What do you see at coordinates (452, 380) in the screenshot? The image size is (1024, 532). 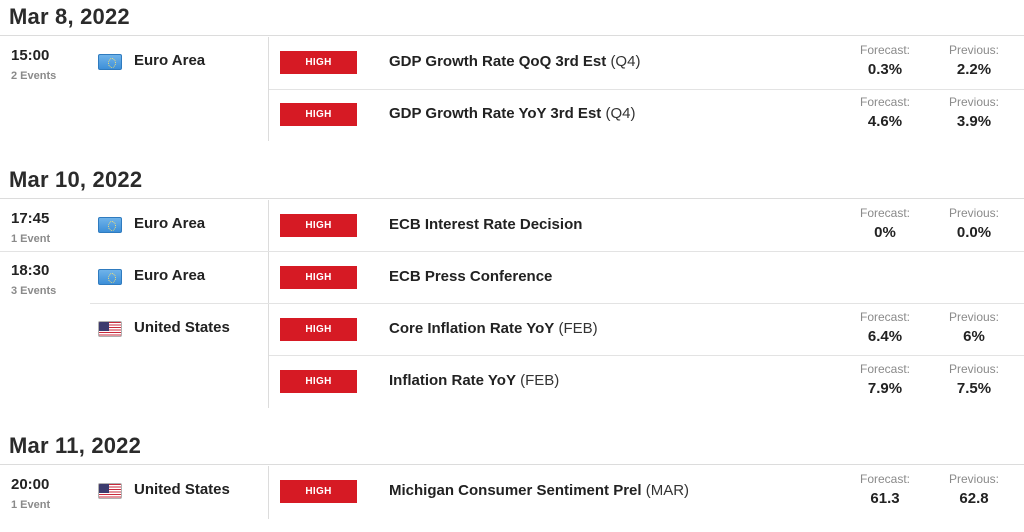 I see `event-title: Inflation Rate YoY` at bounding box center [452, 380].